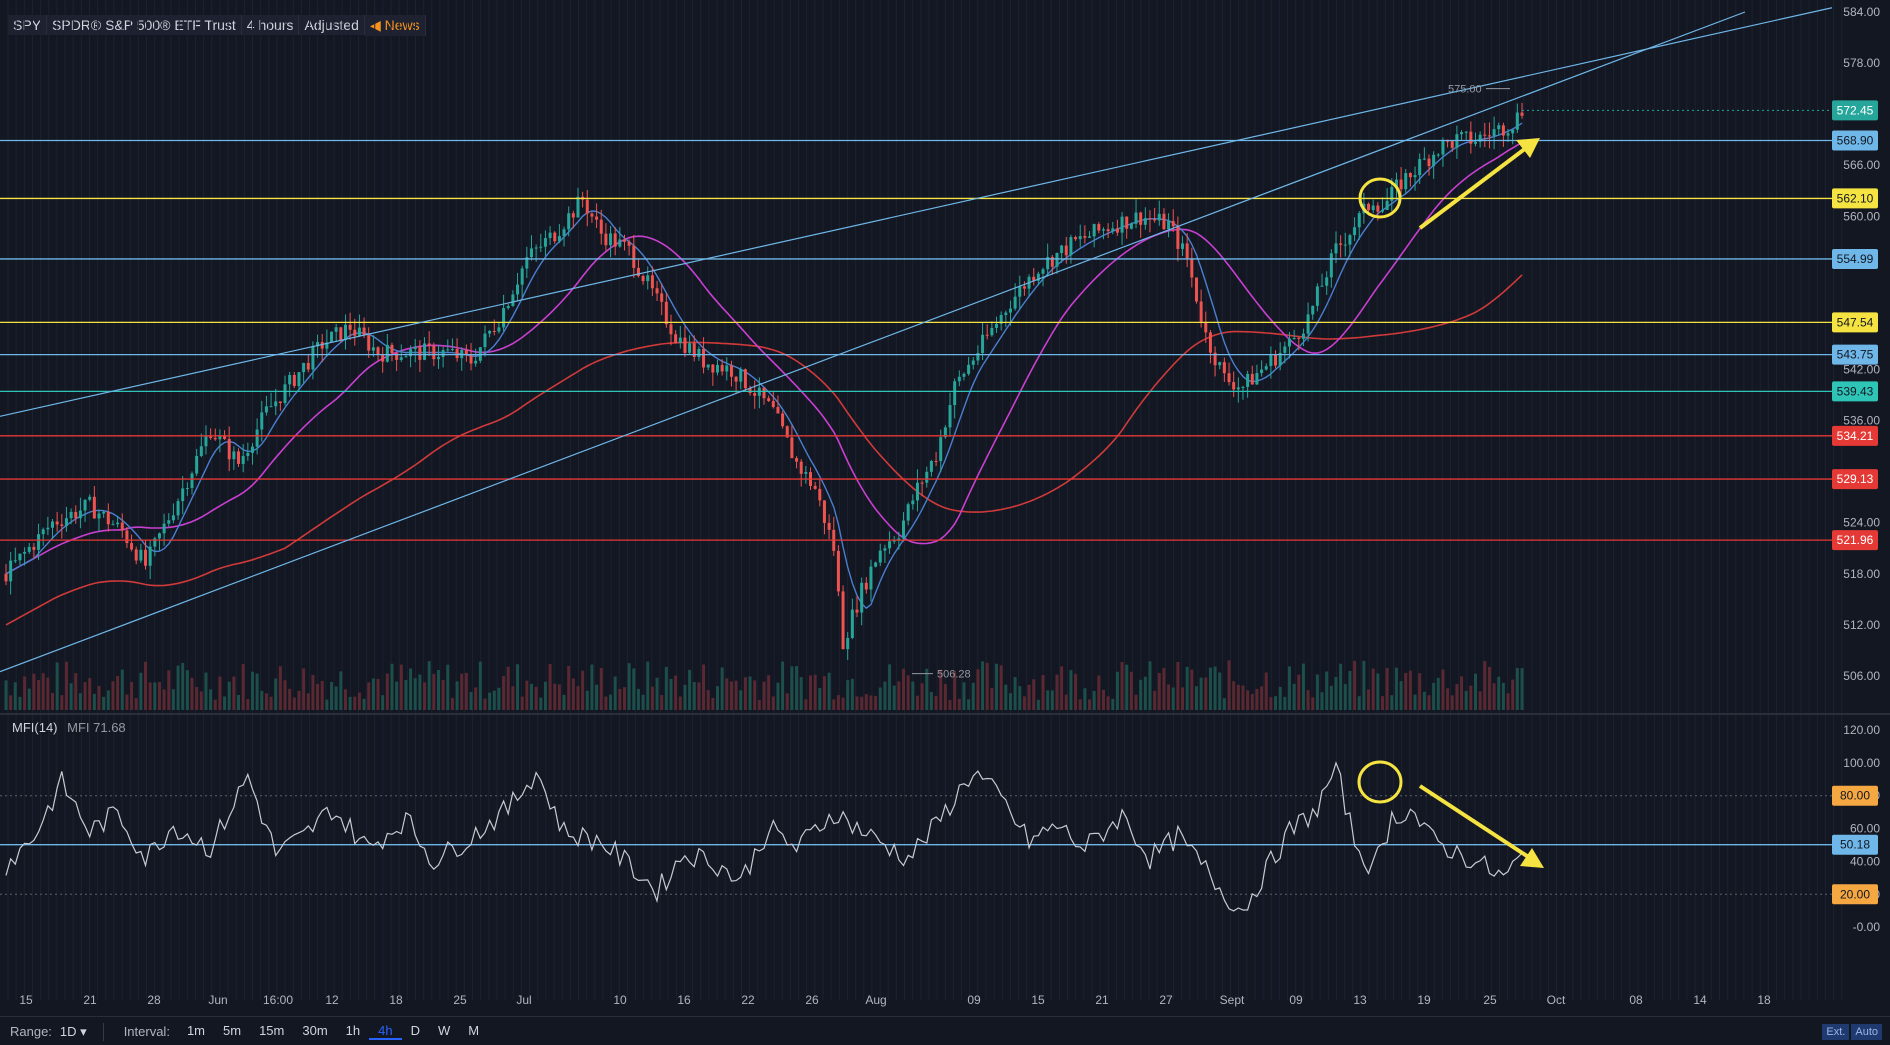 This screenshot has width=1890, height=1045. Describe the element at coordinates (195, 1030) in the screenshot. I see `interval-1m: 1m` at that location.